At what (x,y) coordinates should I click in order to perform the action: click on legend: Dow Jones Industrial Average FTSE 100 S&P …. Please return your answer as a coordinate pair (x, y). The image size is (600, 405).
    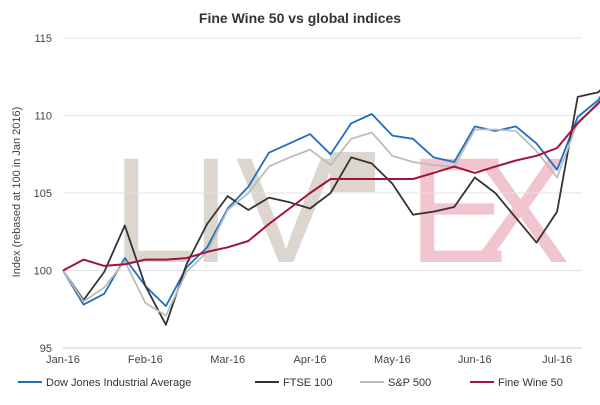
    Looking at the image, I should click on (290, 383).